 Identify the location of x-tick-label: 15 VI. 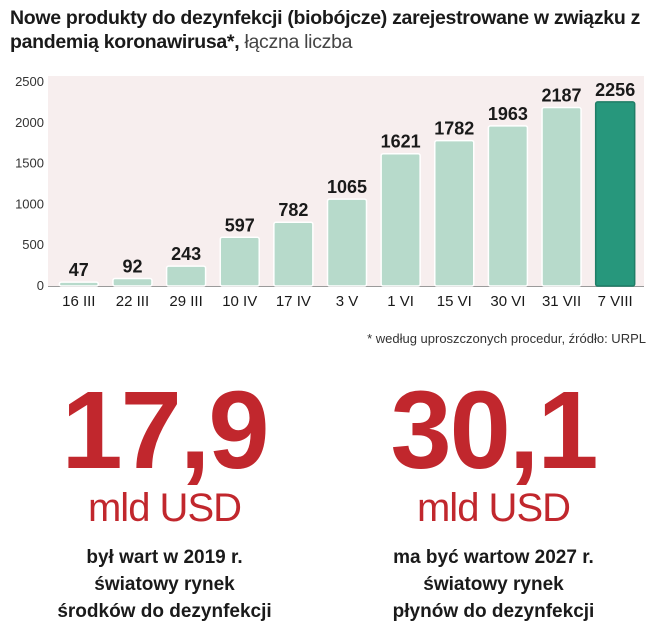
(454, 301).